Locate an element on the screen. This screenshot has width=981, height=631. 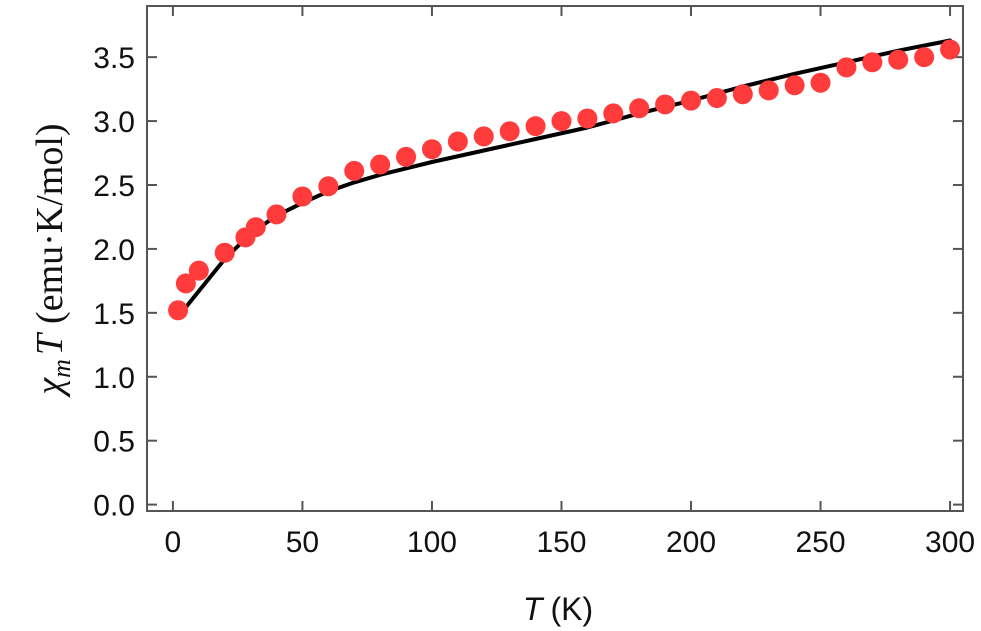
x-tick-label: 300 is located at coordinates (950, 542).